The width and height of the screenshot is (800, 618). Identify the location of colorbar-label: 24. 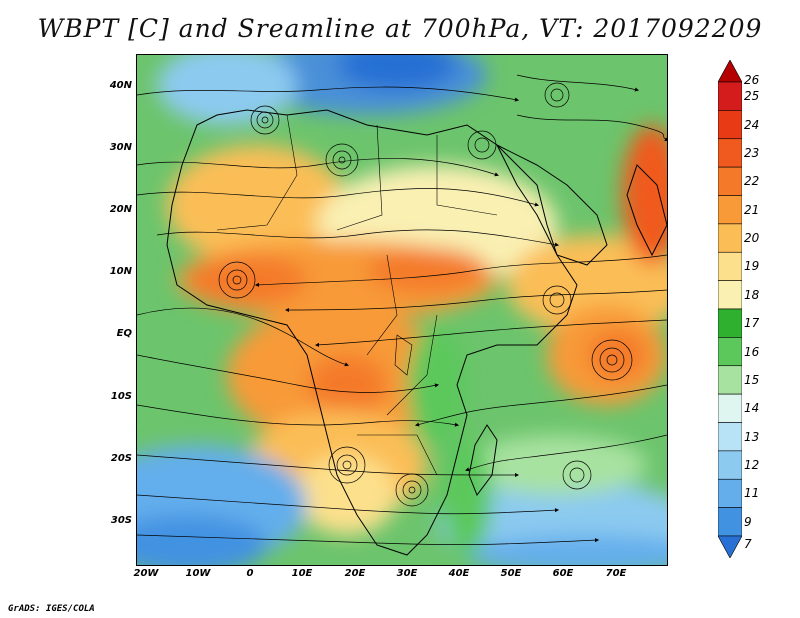
(752, 124).